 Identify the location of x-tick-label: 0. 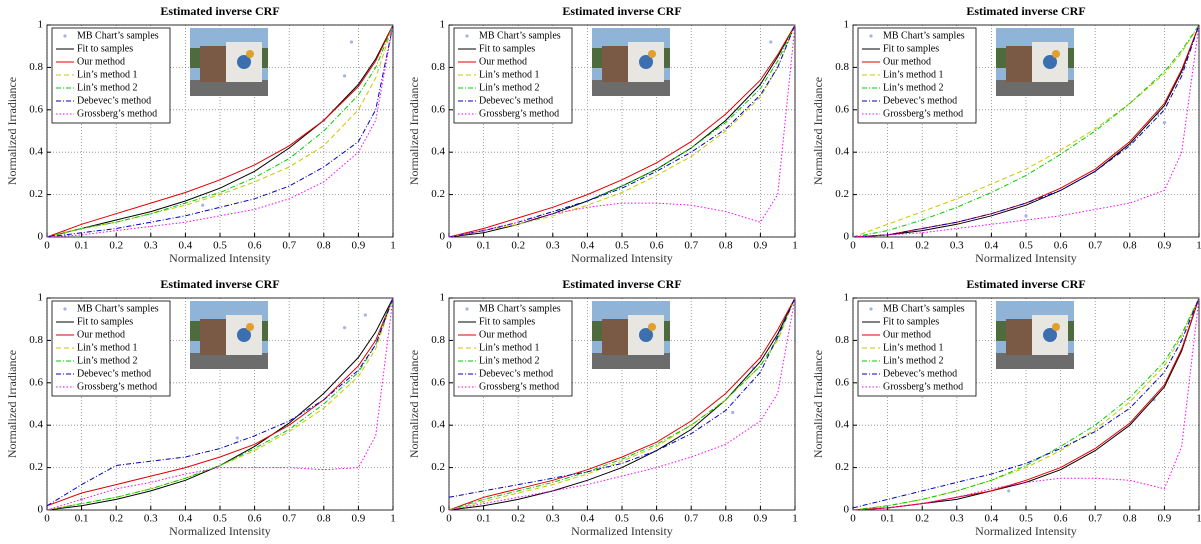
(47, 519).